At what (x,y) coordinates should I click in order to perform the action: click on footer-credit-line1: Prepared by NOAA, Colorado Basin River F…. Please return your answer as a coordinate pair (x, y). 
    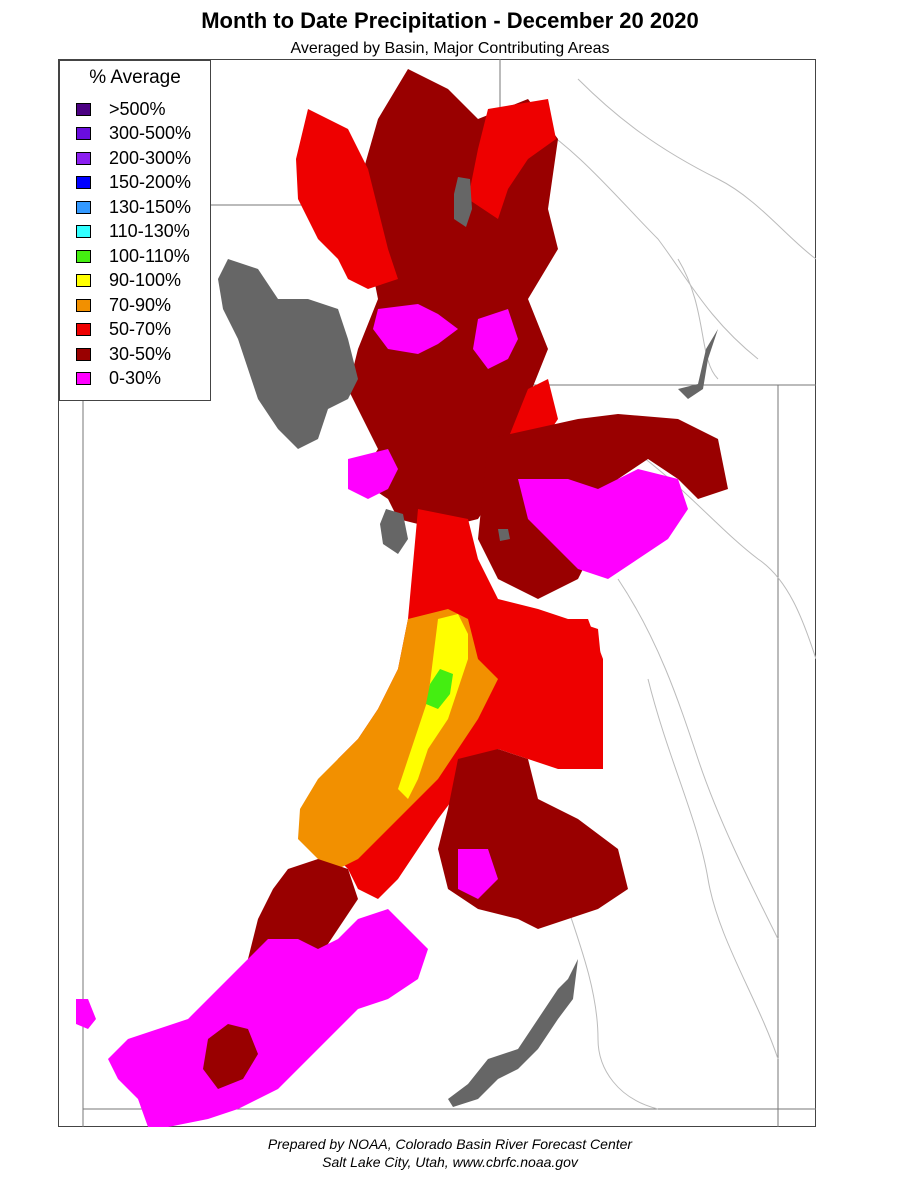
    Looking at the image, I should click on (450, 1144).